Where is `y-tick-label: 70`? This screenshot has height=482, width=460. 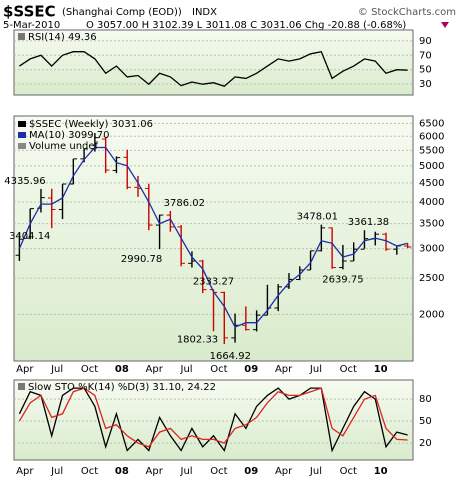 y-tick-label: 70 is located at coordinates (425, 55).